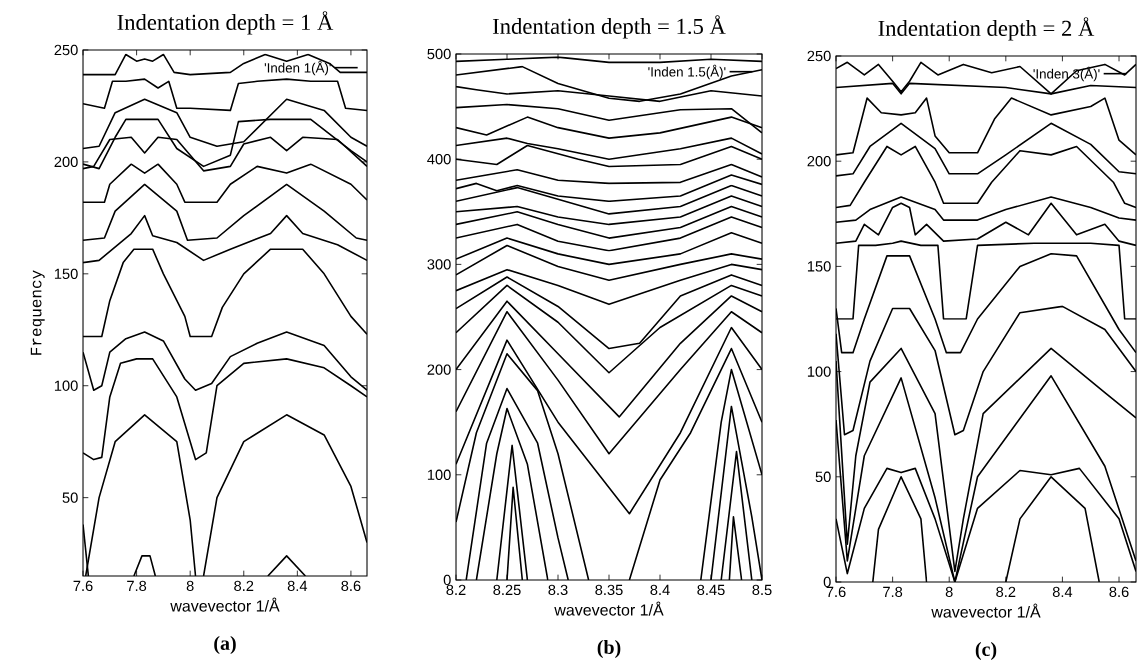  Describe the element at coordinates (507, 590) in the screenshot. I see `x-tick-label: 8.25` at that location.